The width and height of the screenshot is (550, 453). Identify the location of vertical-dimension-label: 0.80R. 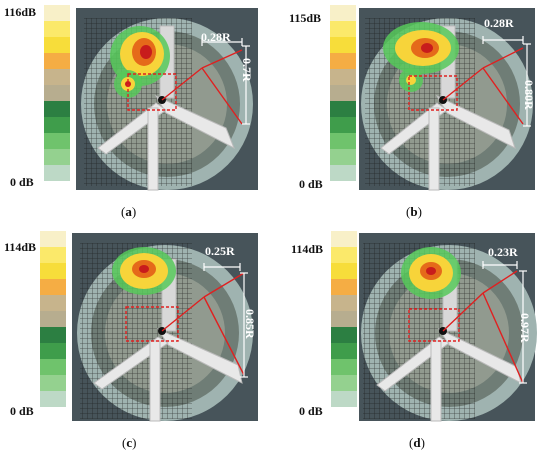
(529, 95).